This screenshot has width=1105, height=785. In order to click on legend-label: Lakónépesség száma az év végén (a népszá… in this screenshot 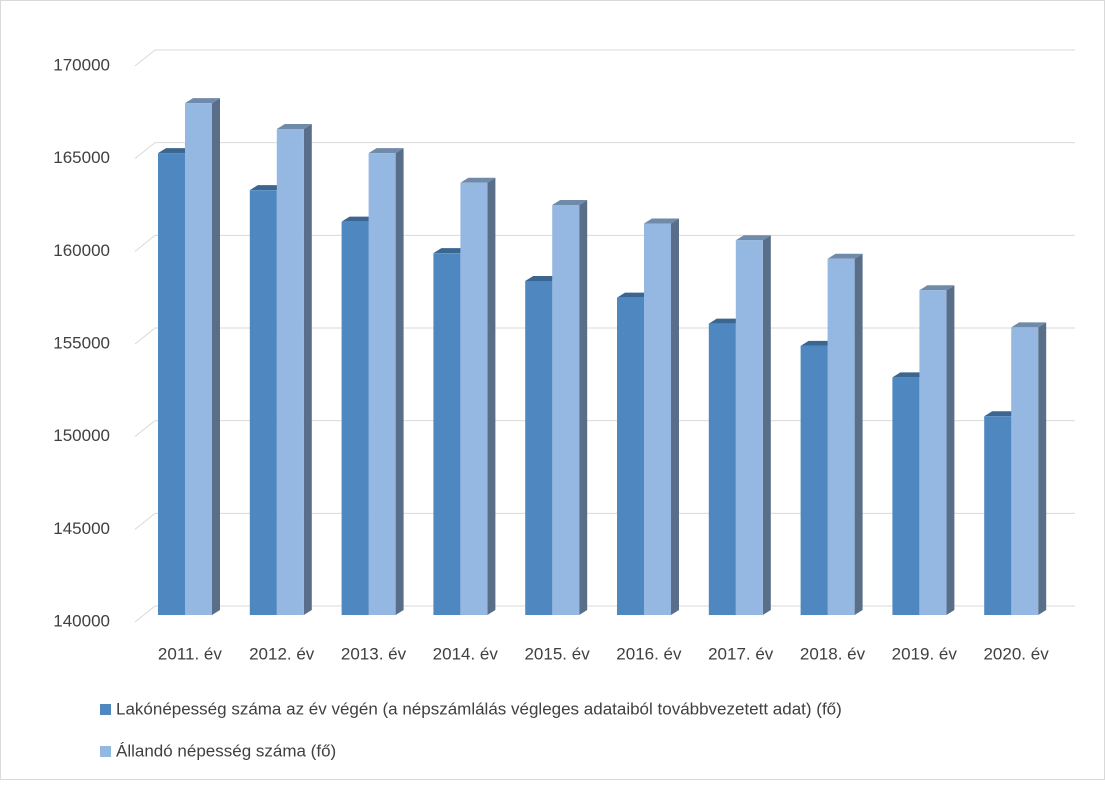, I will do `click(479, 708)`.